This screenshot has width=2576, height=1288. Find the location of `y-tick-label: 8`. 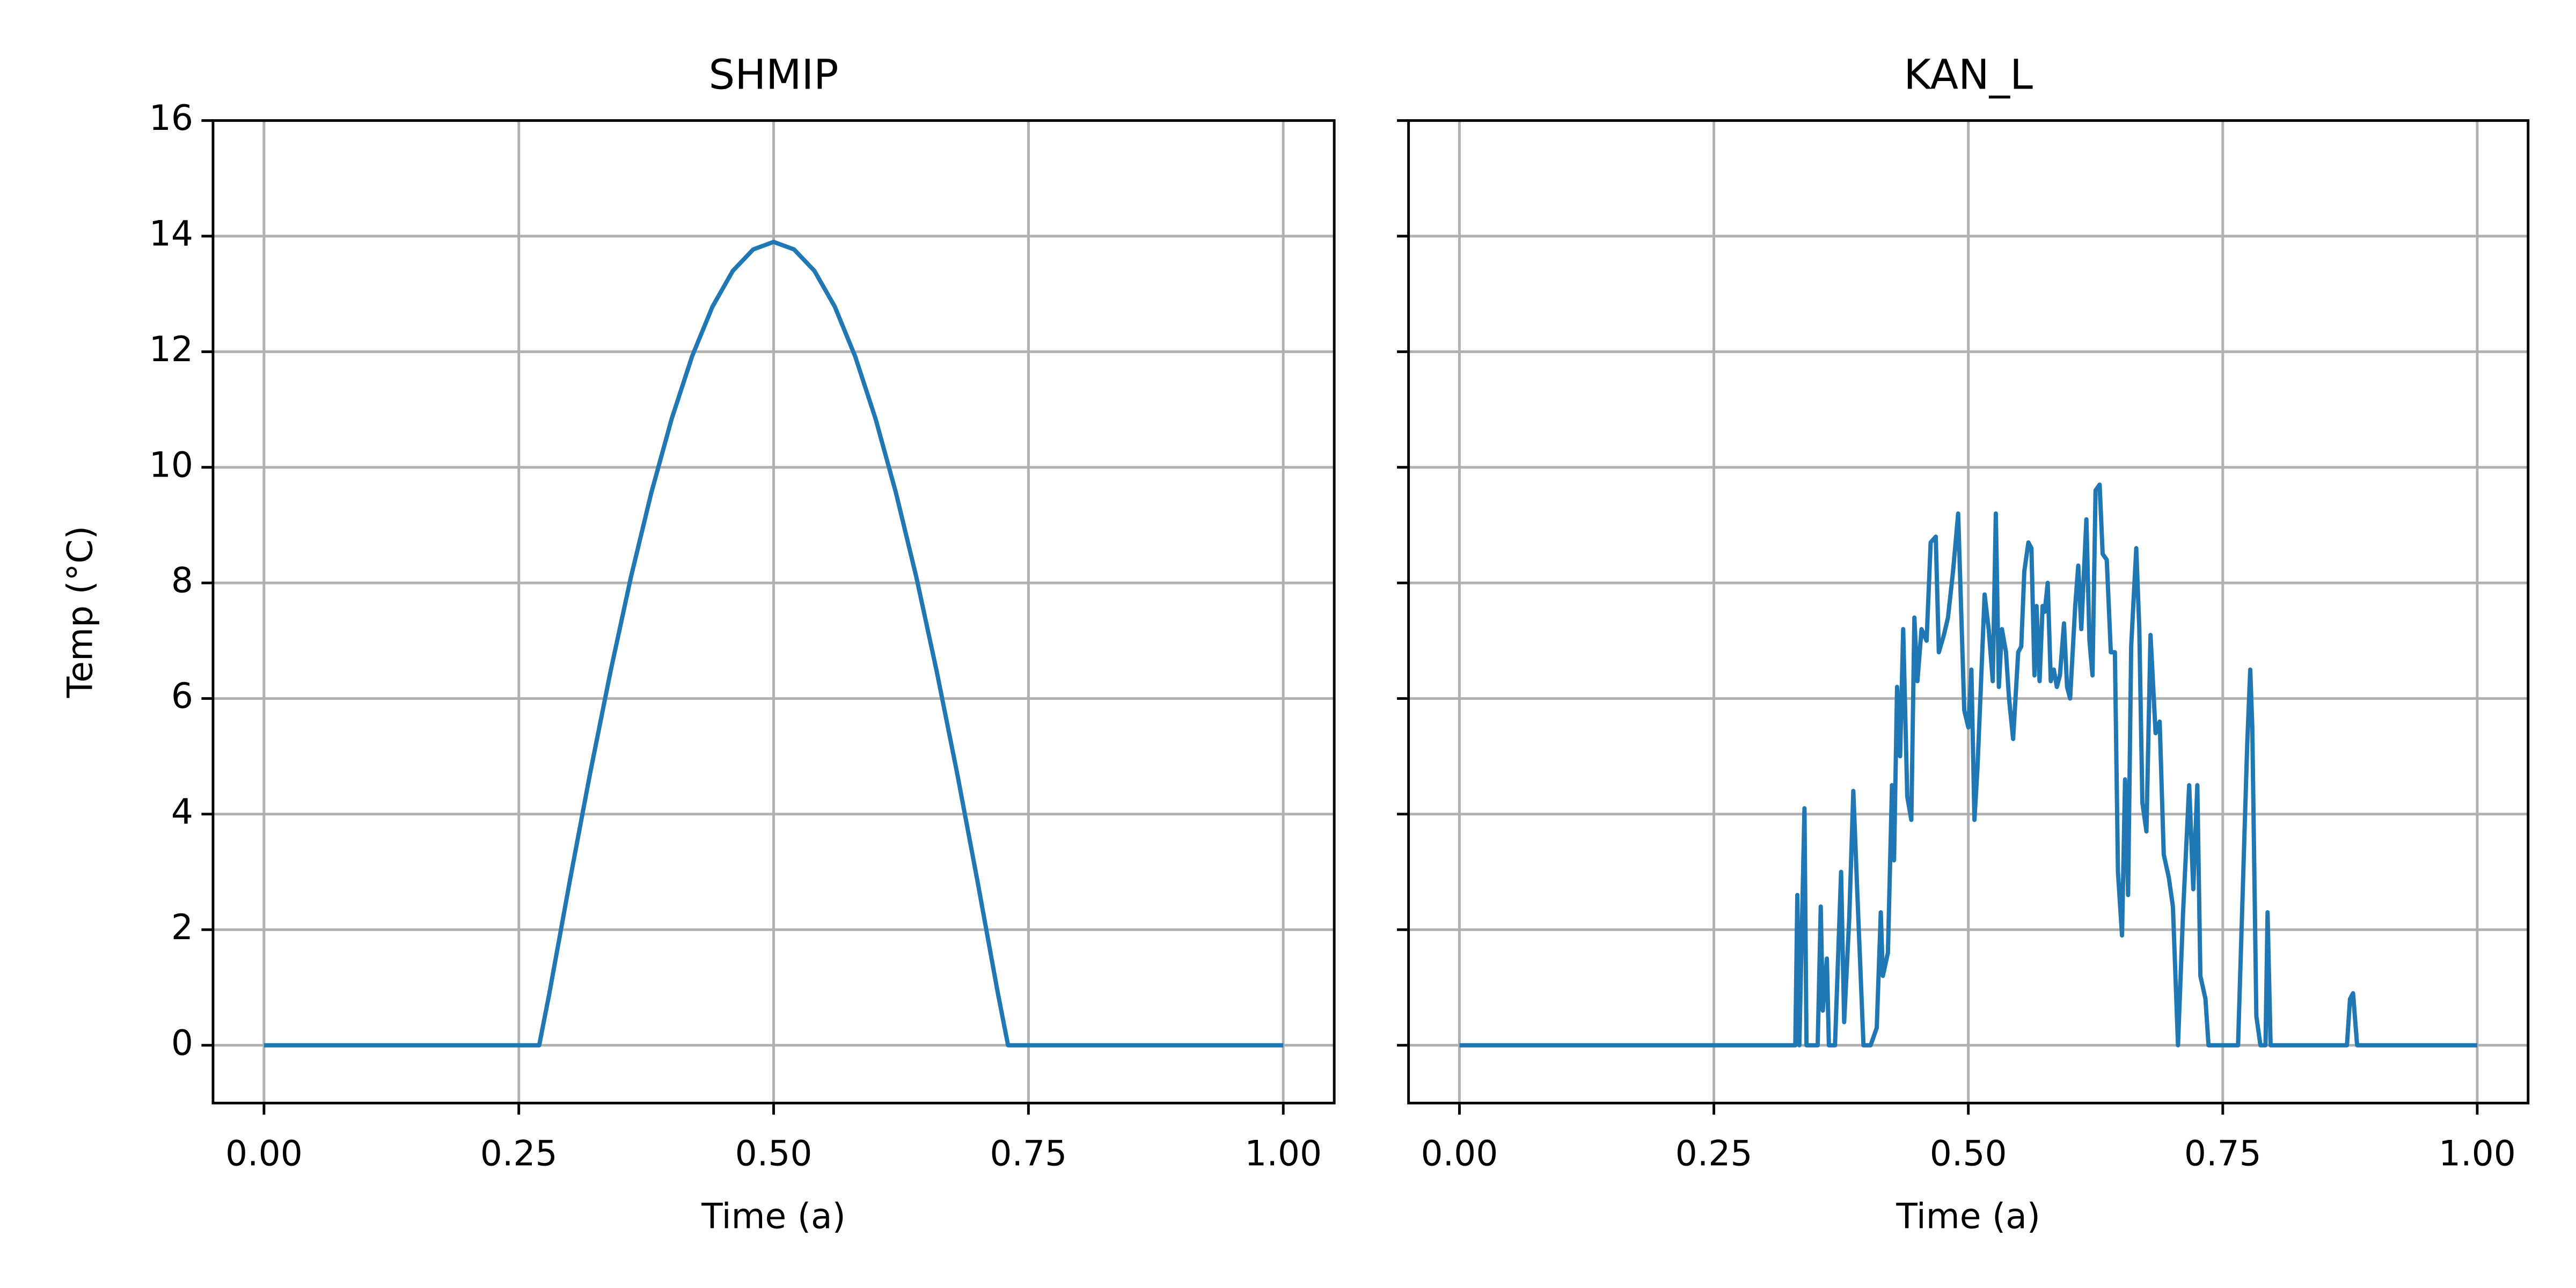

y-tick-label: 8 is located at coordinates (182, 581).